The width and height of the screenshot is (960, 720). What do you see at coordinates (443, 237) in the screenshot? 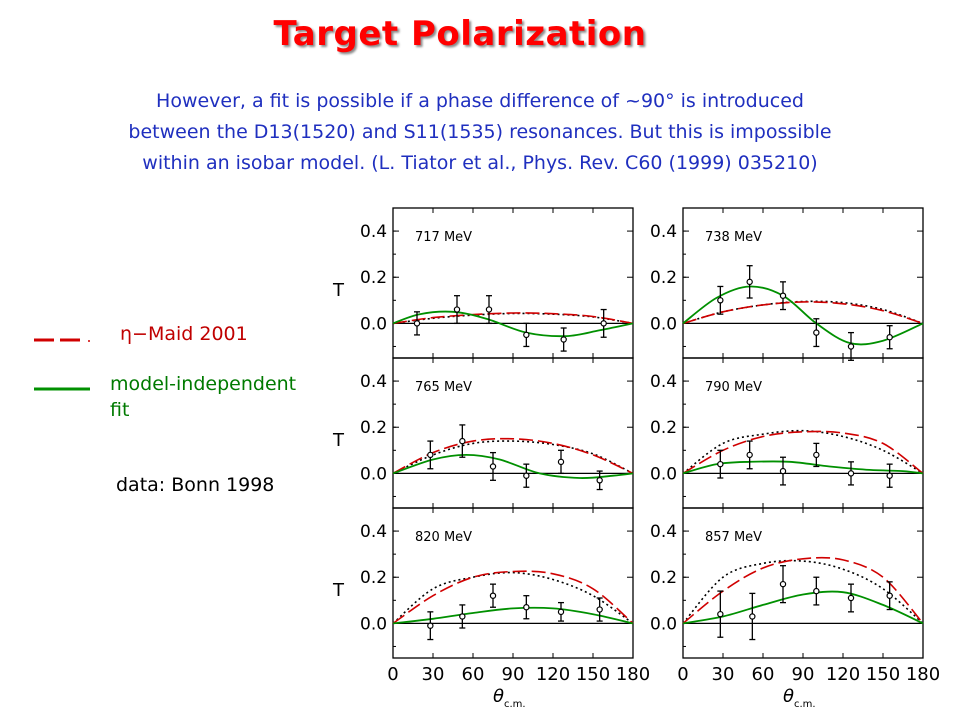
I see `panel-energy-label: 717 MeV` at bounding box center [443, 237].